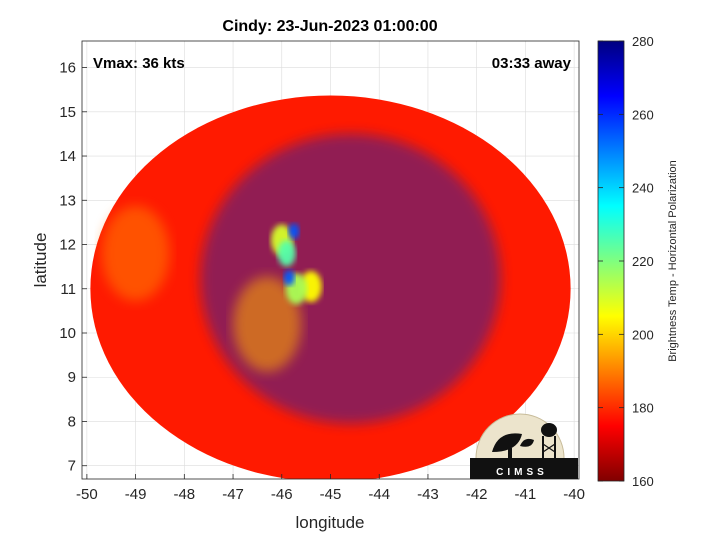 The image size is (720, 540). Describe the element at coordinates (524, 446) in the screenshot. I see `cimss-logo: CIMSS` at that location.